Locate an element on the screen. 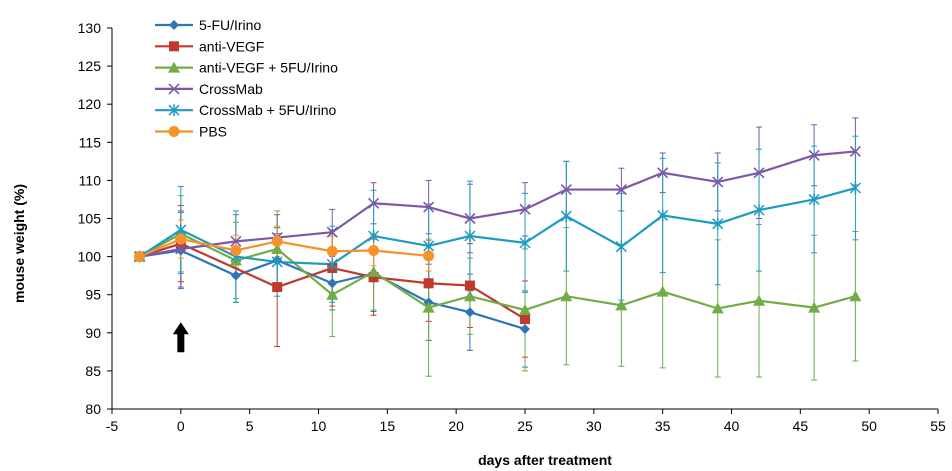  legend-label: anti-VEGF is located at coordinates (231, 46).